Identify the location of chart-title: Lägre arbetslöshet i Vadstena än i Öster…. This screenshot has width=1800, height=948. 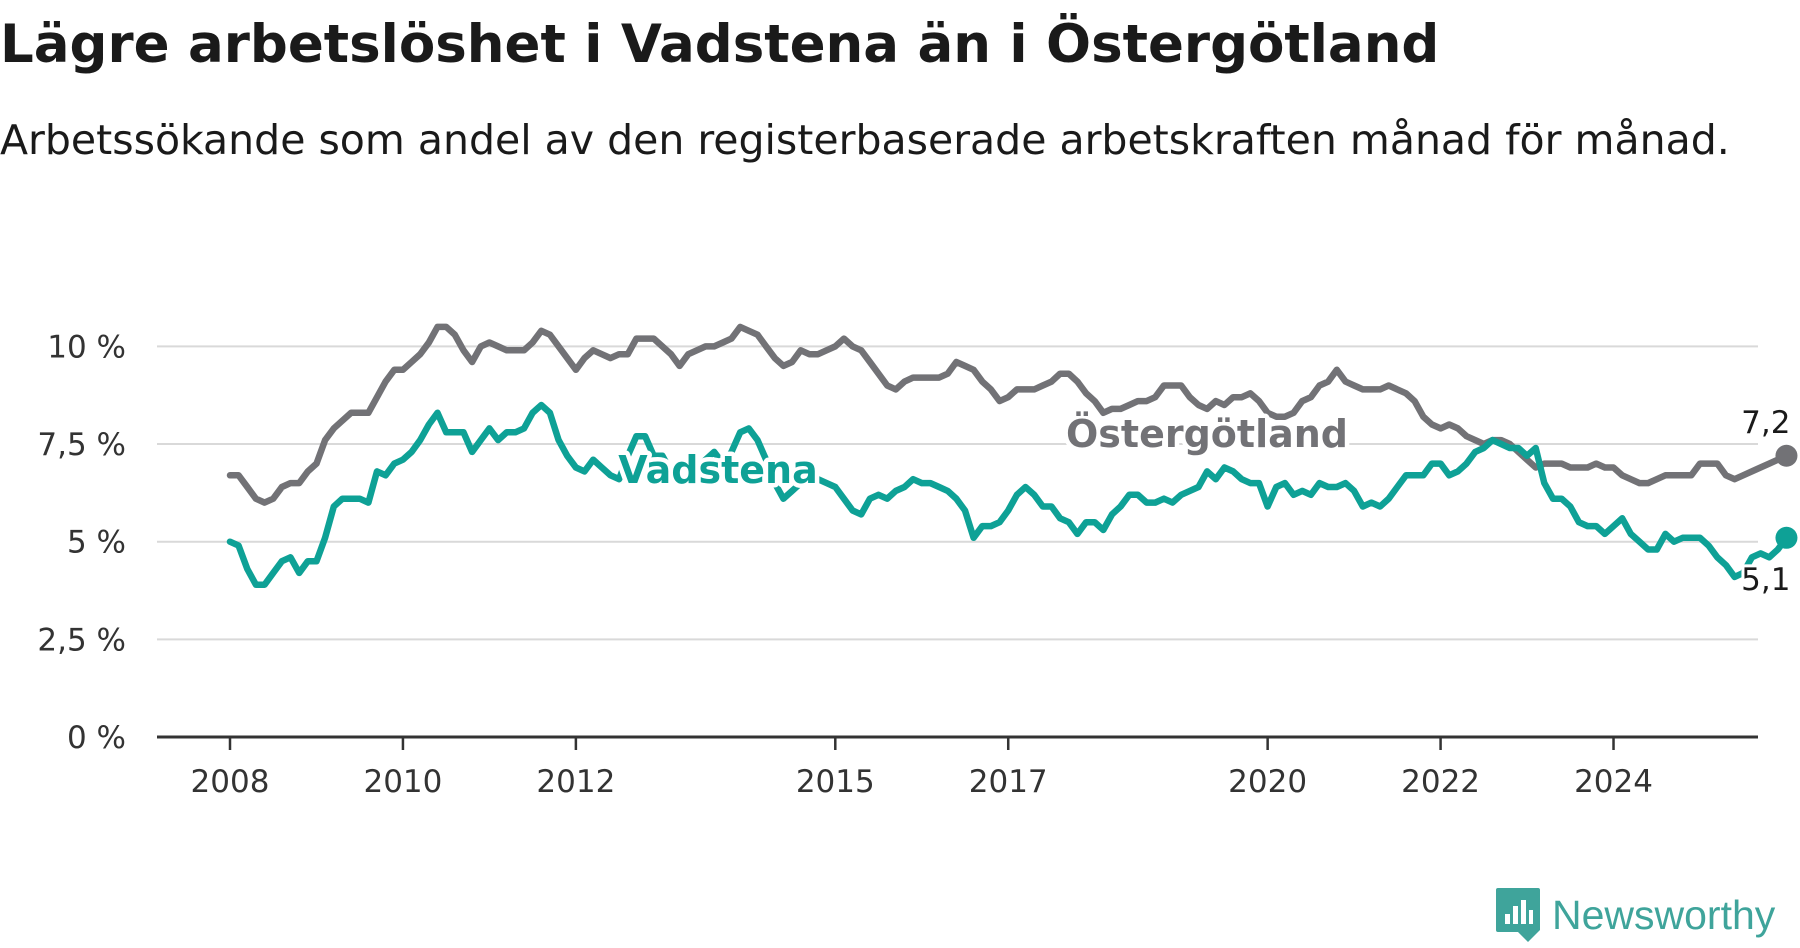
(720, 44).